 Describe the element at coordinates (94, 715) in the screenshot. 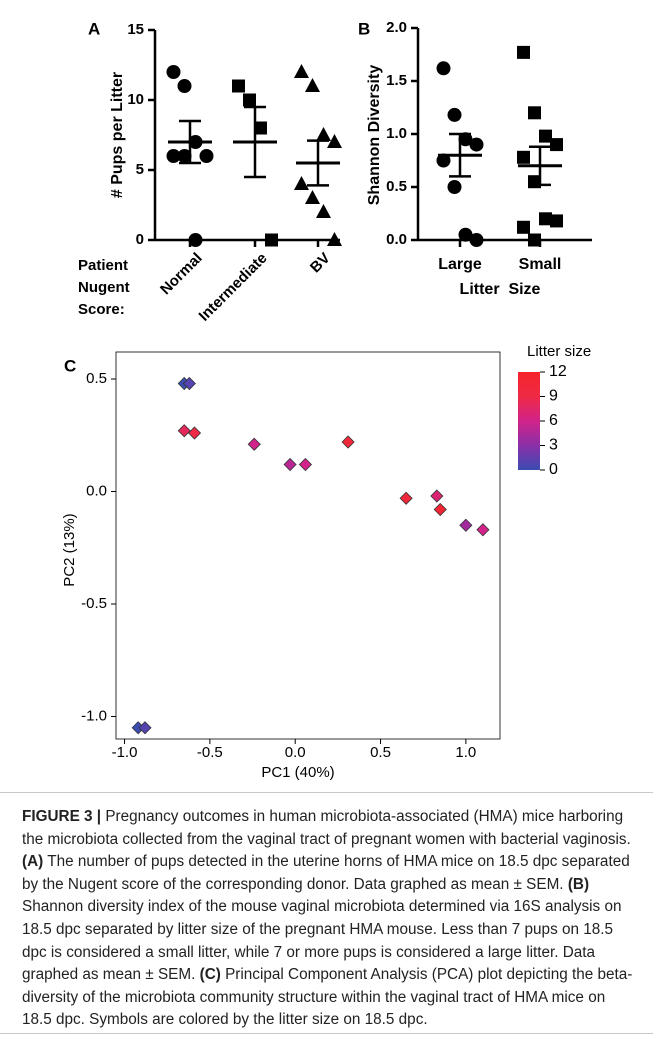

I see `y-tick-label: -1.0` at that location.